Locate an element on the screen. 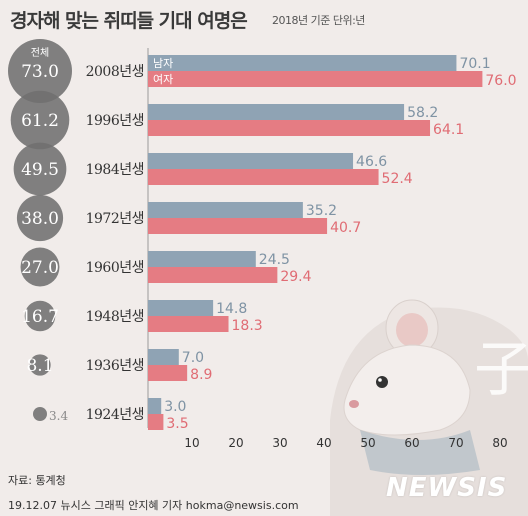  watermark-logo: NEWSIS is located at coordinates (447, 488).